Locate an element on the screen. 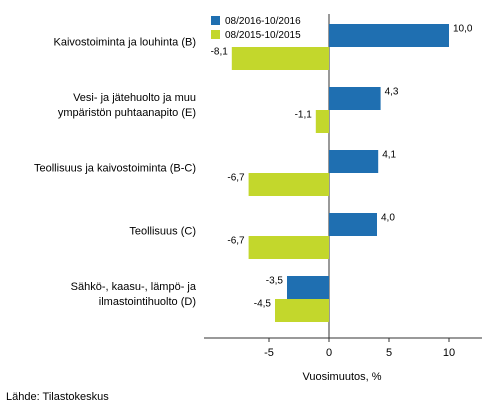 This screenshot has height=416, width=493. x-tick-label: 5 is located at coordinates (389, 353).